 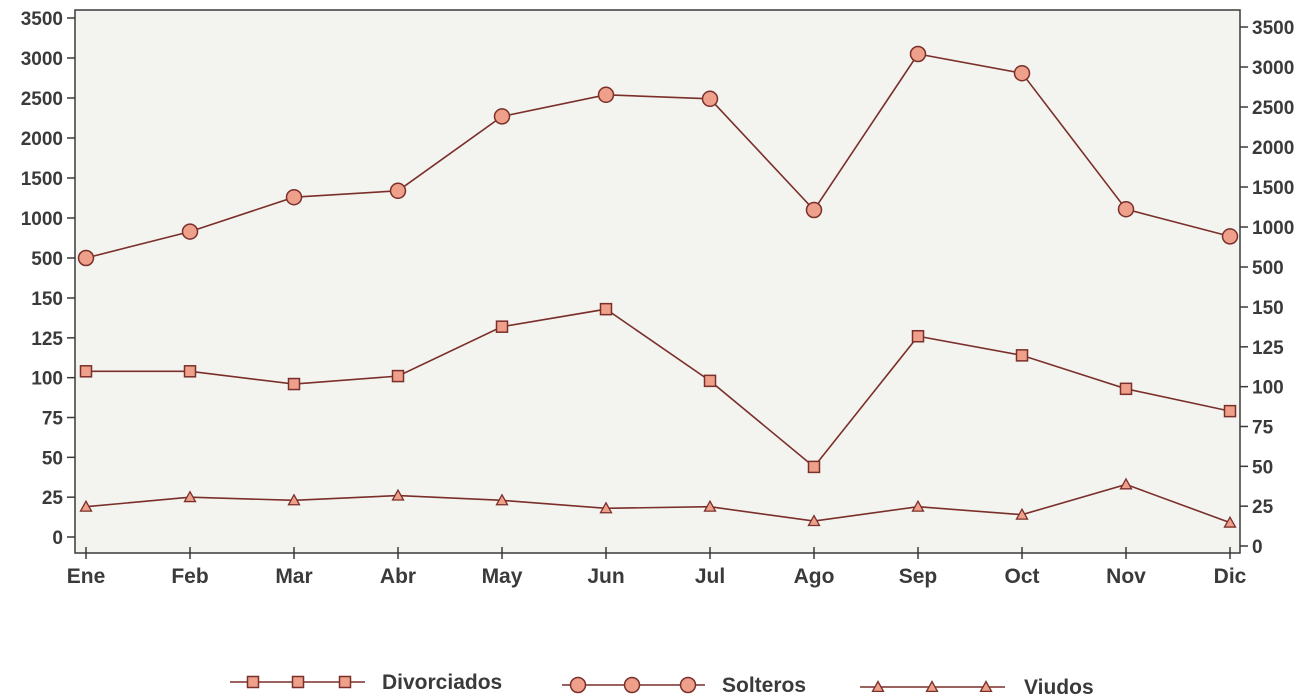 What do you see at coordinates (977, 686) in the screenshot?
I see `legend-item-viudos: Viudos` at bounding box center [977, 686].